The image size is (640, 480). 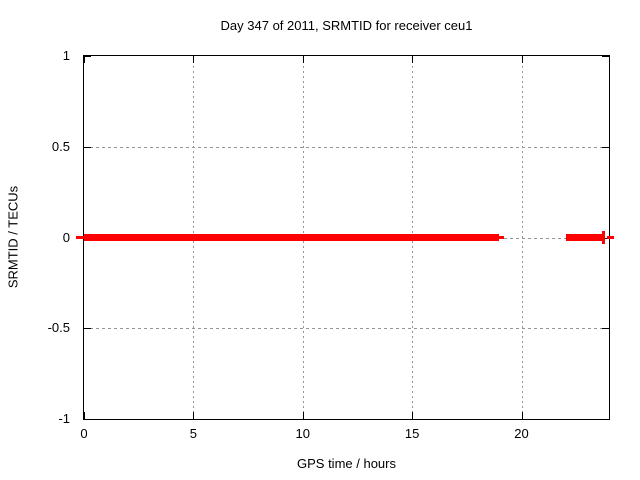 I want to click on x-tick-label: 10, so click(x=302, y=433).